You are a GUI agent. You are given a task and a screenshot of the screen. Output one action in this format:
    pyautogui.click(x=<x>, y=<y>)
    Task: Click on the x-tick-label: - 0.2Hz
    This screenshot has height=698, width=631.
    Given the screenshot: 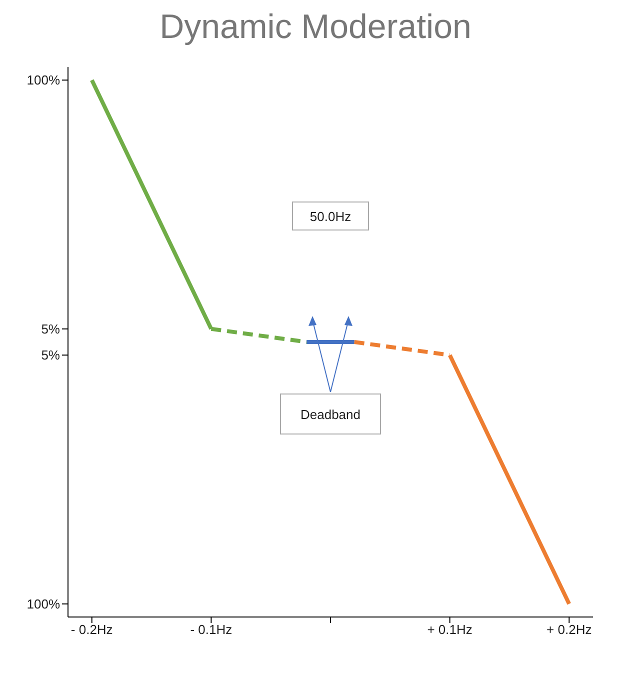 What is the action you would take?
    pyautogui.click(x=91, y=630)
    